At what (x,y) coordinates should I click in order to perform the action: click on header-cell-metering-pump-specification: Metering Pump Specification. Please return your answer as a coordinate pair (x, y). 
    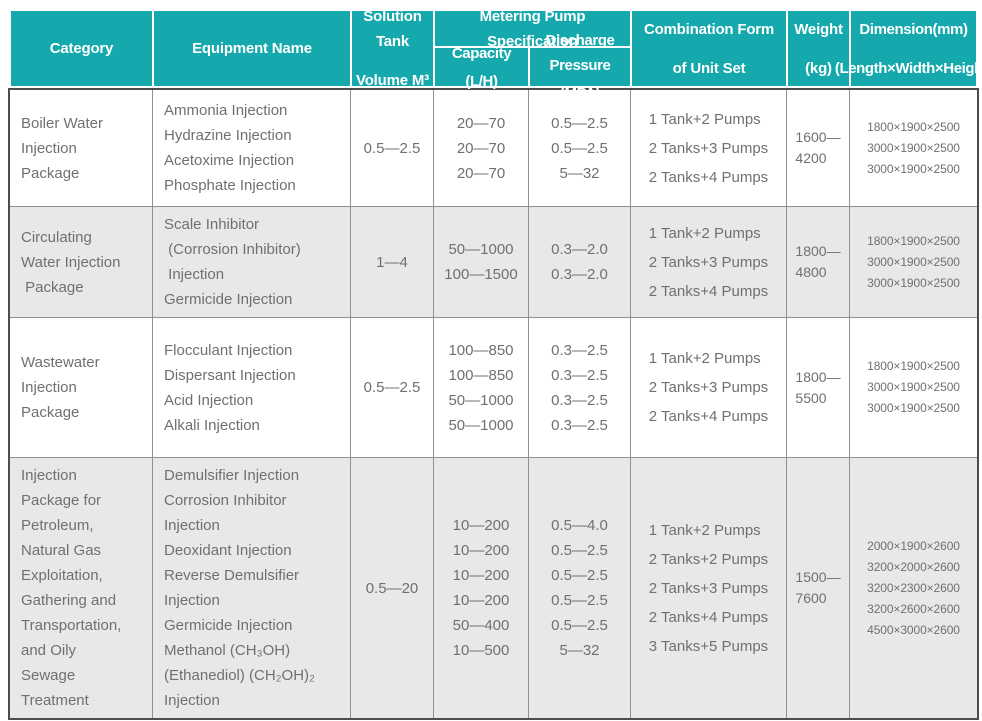
    Looking at the image, I should click on (532, 29).